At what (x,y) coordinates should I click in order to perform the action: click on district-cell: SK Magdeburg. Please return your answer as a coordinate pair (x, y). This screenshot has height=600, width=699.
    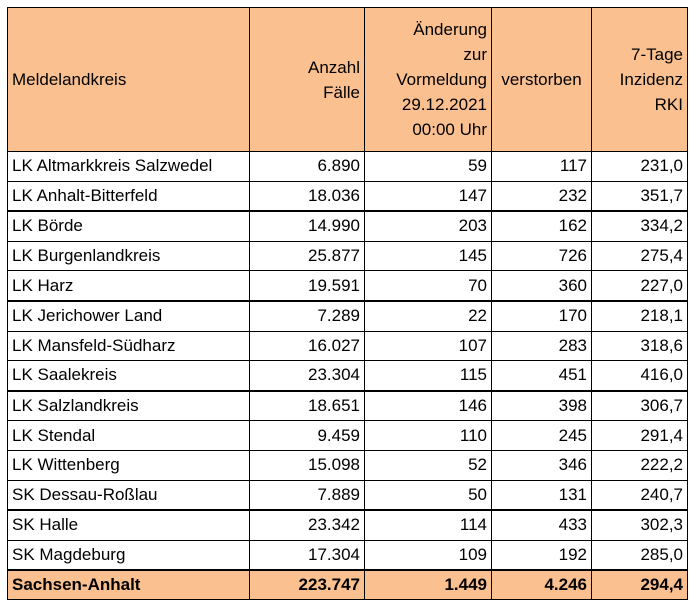
    Looking at the image, I should click on (128, 555).